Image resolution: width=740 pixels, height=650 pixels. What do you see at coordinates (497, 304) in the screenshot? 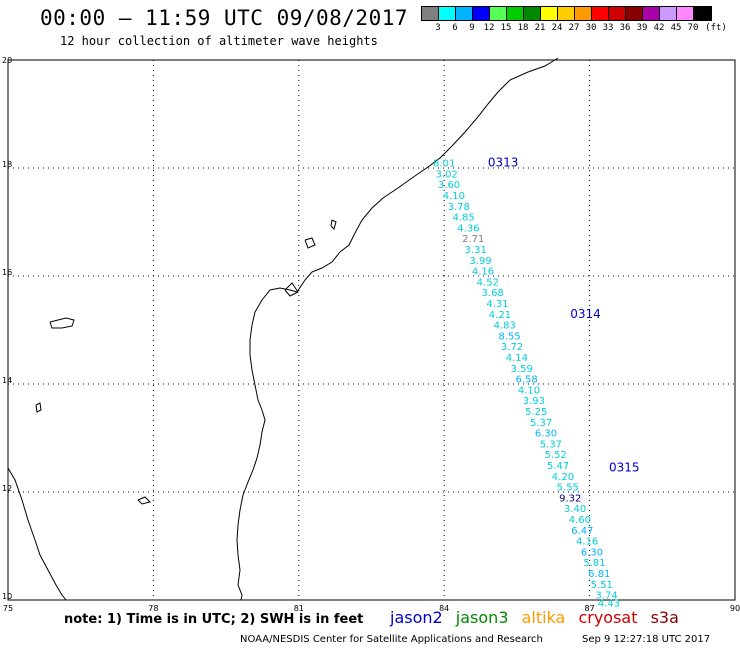
I see `wave-height-value: 4.31` at bounding box center [497, 304].